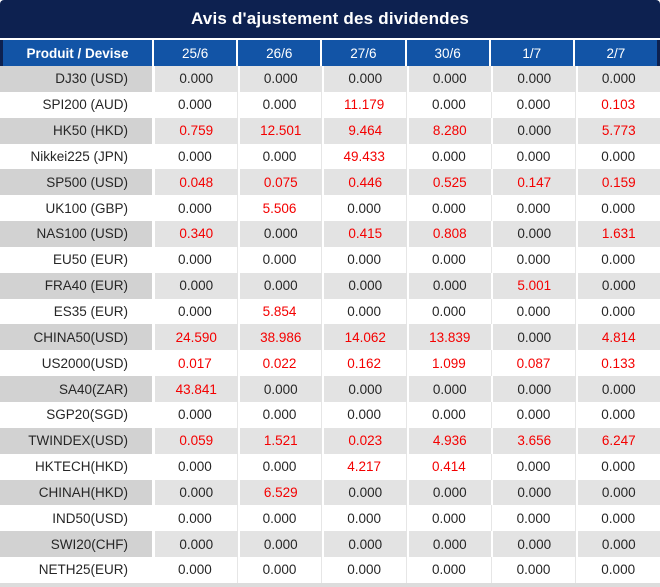 The height and width of the screenshot is (587, 660). I want to click on value-cell: 13.839, so click(448, 337).